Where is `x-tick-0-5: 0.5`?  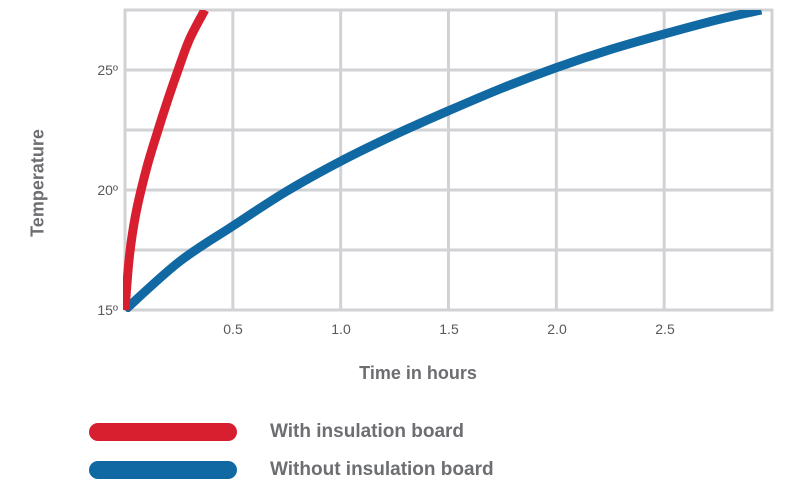 x-tick-0-5: 0.5 is located at coordinates (233, 329).